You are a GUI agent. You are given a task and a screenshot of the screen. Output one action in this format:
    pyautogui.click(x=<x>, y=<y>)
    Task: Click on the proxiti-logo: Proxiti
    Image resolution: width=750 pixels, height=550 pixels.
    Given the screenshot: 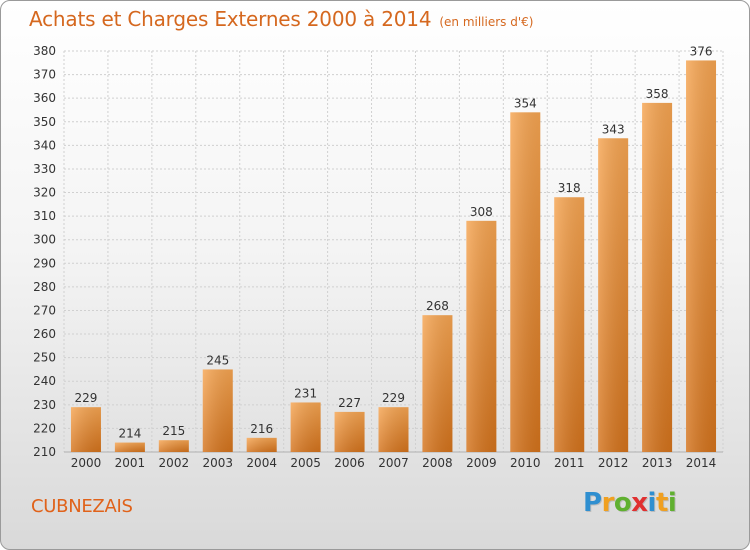 What is the action you would take?
    pyautogui.click(x=630, y=503)
    